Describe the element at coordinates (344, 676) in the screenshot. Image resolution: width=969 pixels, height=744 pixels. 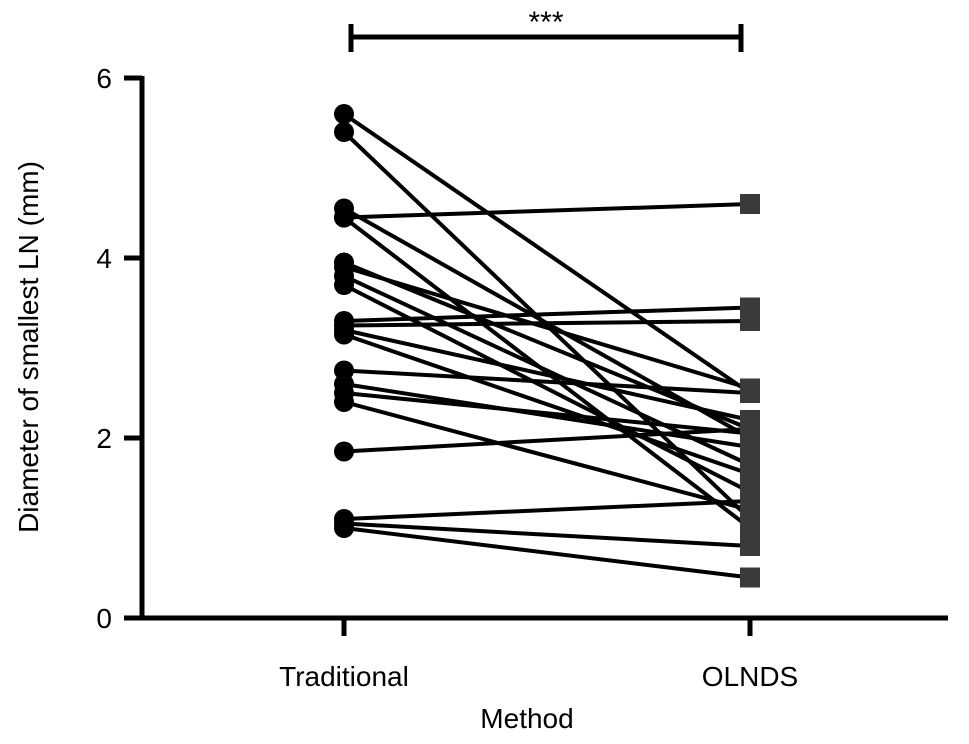
I see `x-tick-label: Traditional` at that location.